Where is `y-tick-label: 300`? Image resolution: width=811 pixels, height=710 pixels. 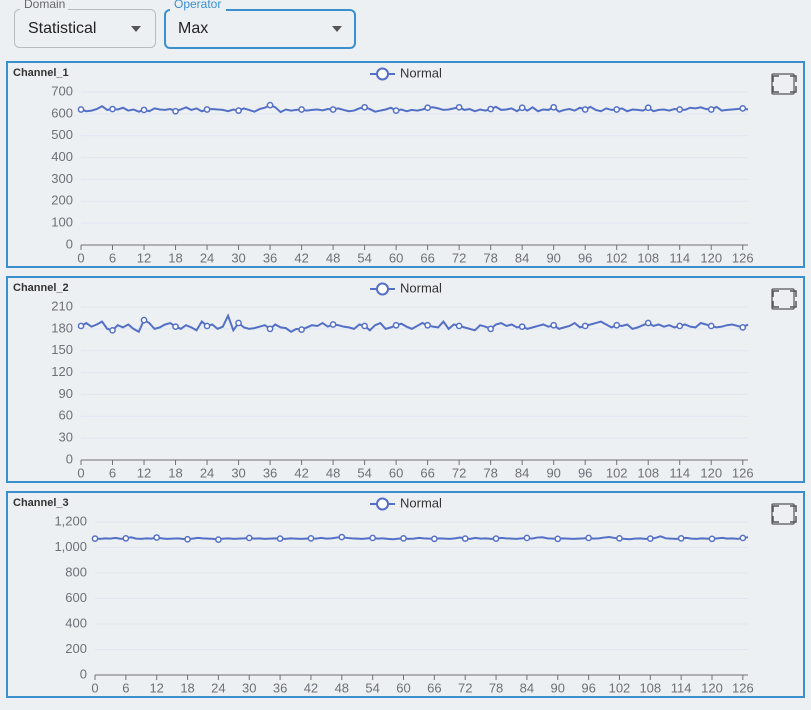
y-tick-label: 300 is located at coordinates (62, 178).